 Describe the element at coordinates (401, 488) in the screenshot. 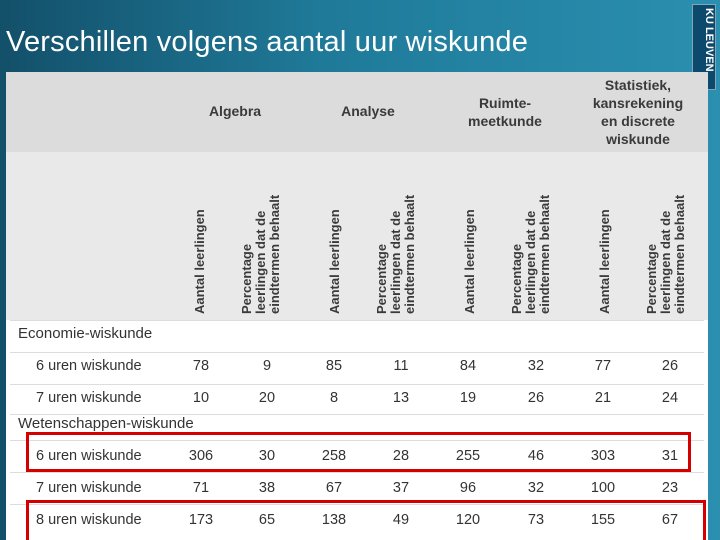

I see `table-cell: 37` at that location.